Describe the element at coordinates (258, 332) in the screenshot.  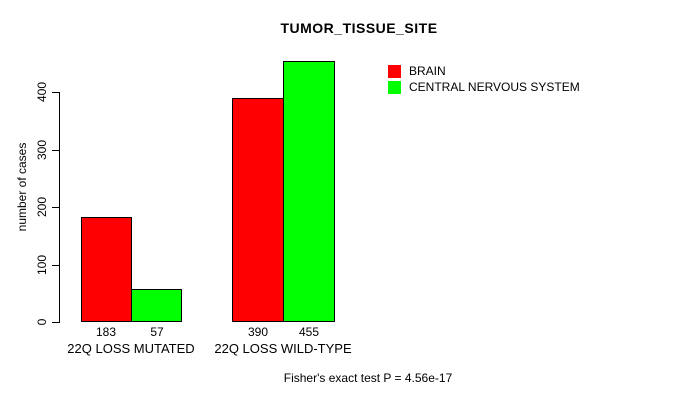
I see `bar-value-label: 390` at that location.